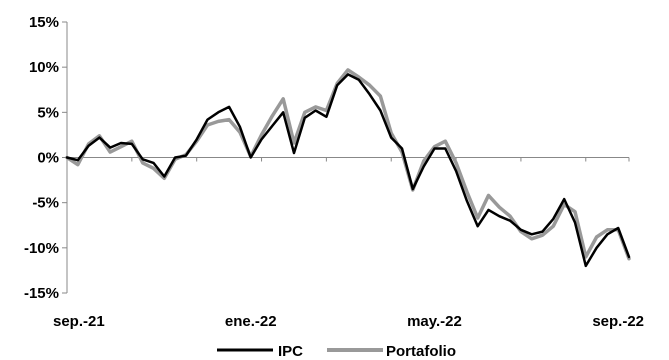 This screenshot has height=360, width=669. I want to click on y-tick-label: -10%, so click(41, 248).